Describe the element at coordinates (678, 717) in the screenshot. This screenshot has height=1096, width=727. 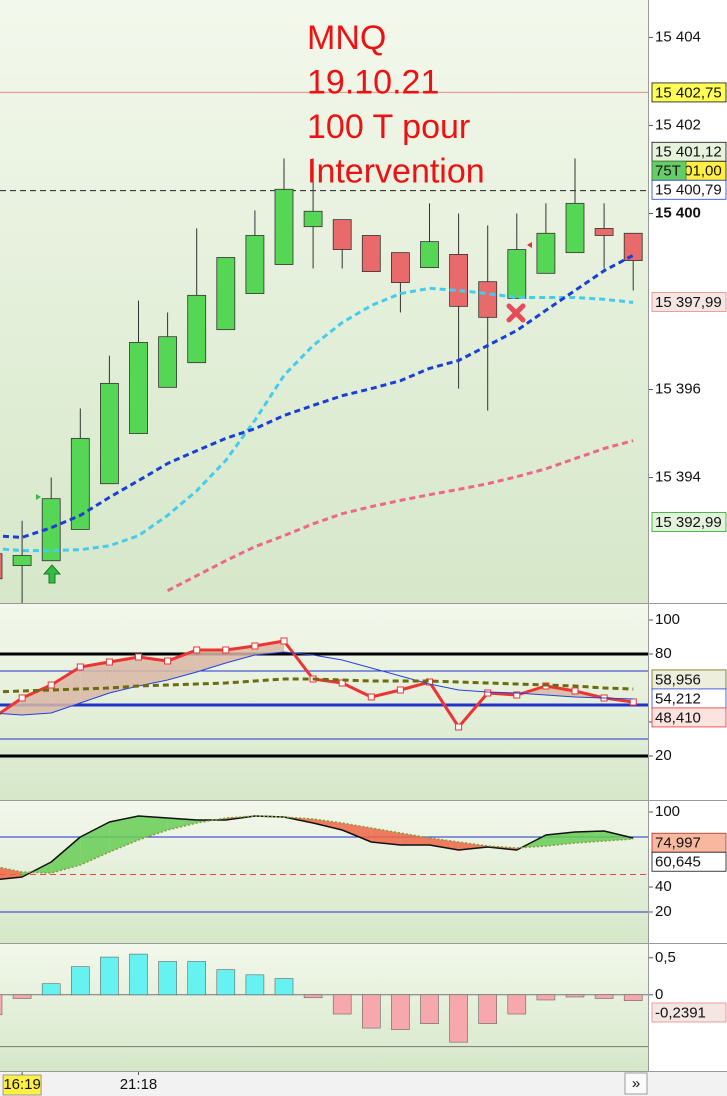
I see `price-label: 48,410` at that location.